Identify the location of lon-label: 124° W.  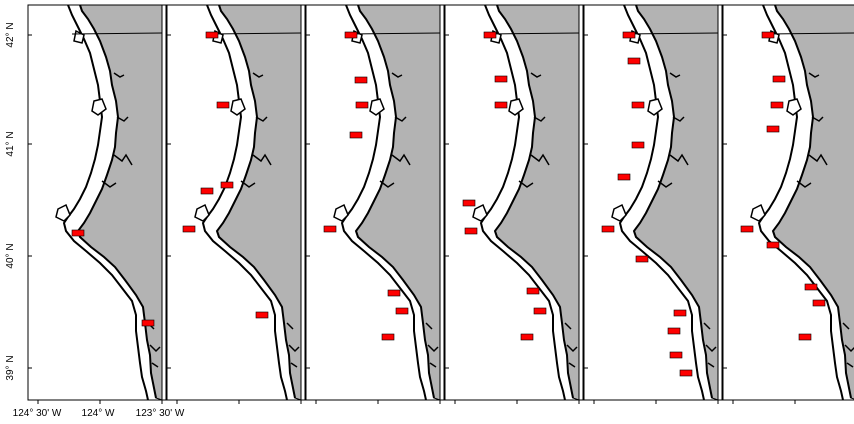
(98, 413).